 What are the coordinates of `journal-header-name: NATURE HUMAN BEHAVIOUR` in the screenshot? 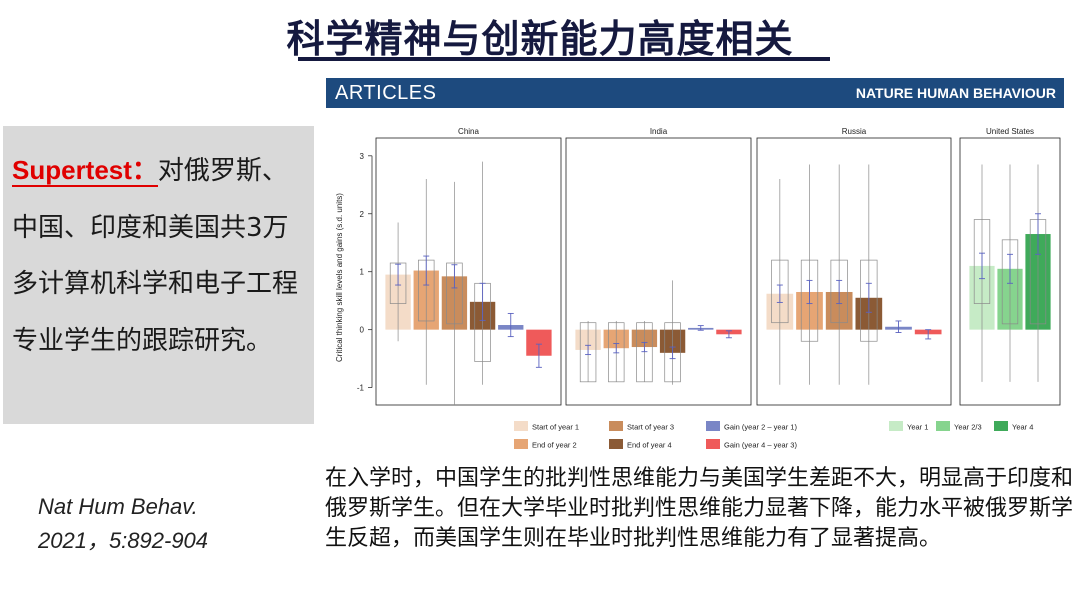 It's located at (955, 93).